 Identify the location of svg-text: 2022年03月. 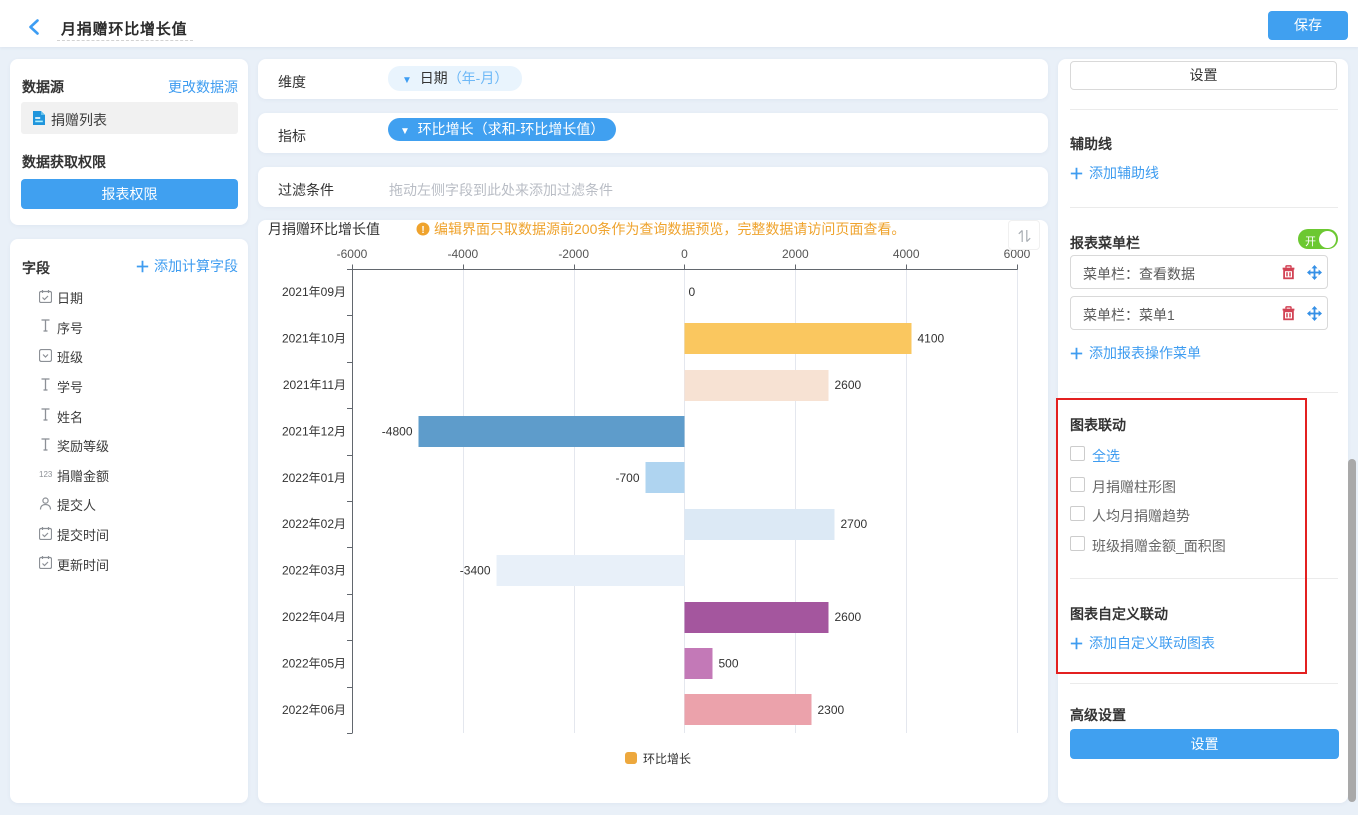
(314, 571).